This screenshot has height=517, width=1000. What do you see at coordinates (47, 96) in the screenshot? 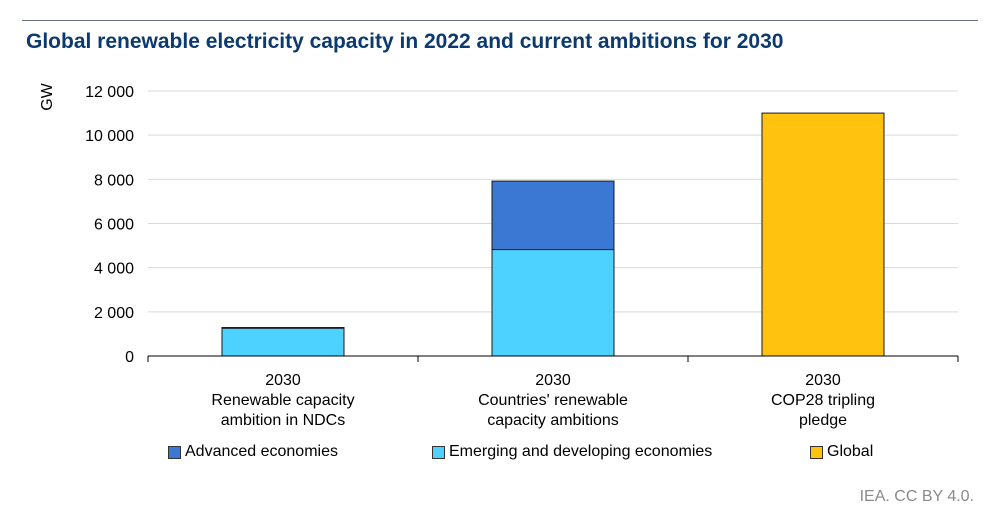
I see `y-axis-label: GW` at bounding box center [47, 96].